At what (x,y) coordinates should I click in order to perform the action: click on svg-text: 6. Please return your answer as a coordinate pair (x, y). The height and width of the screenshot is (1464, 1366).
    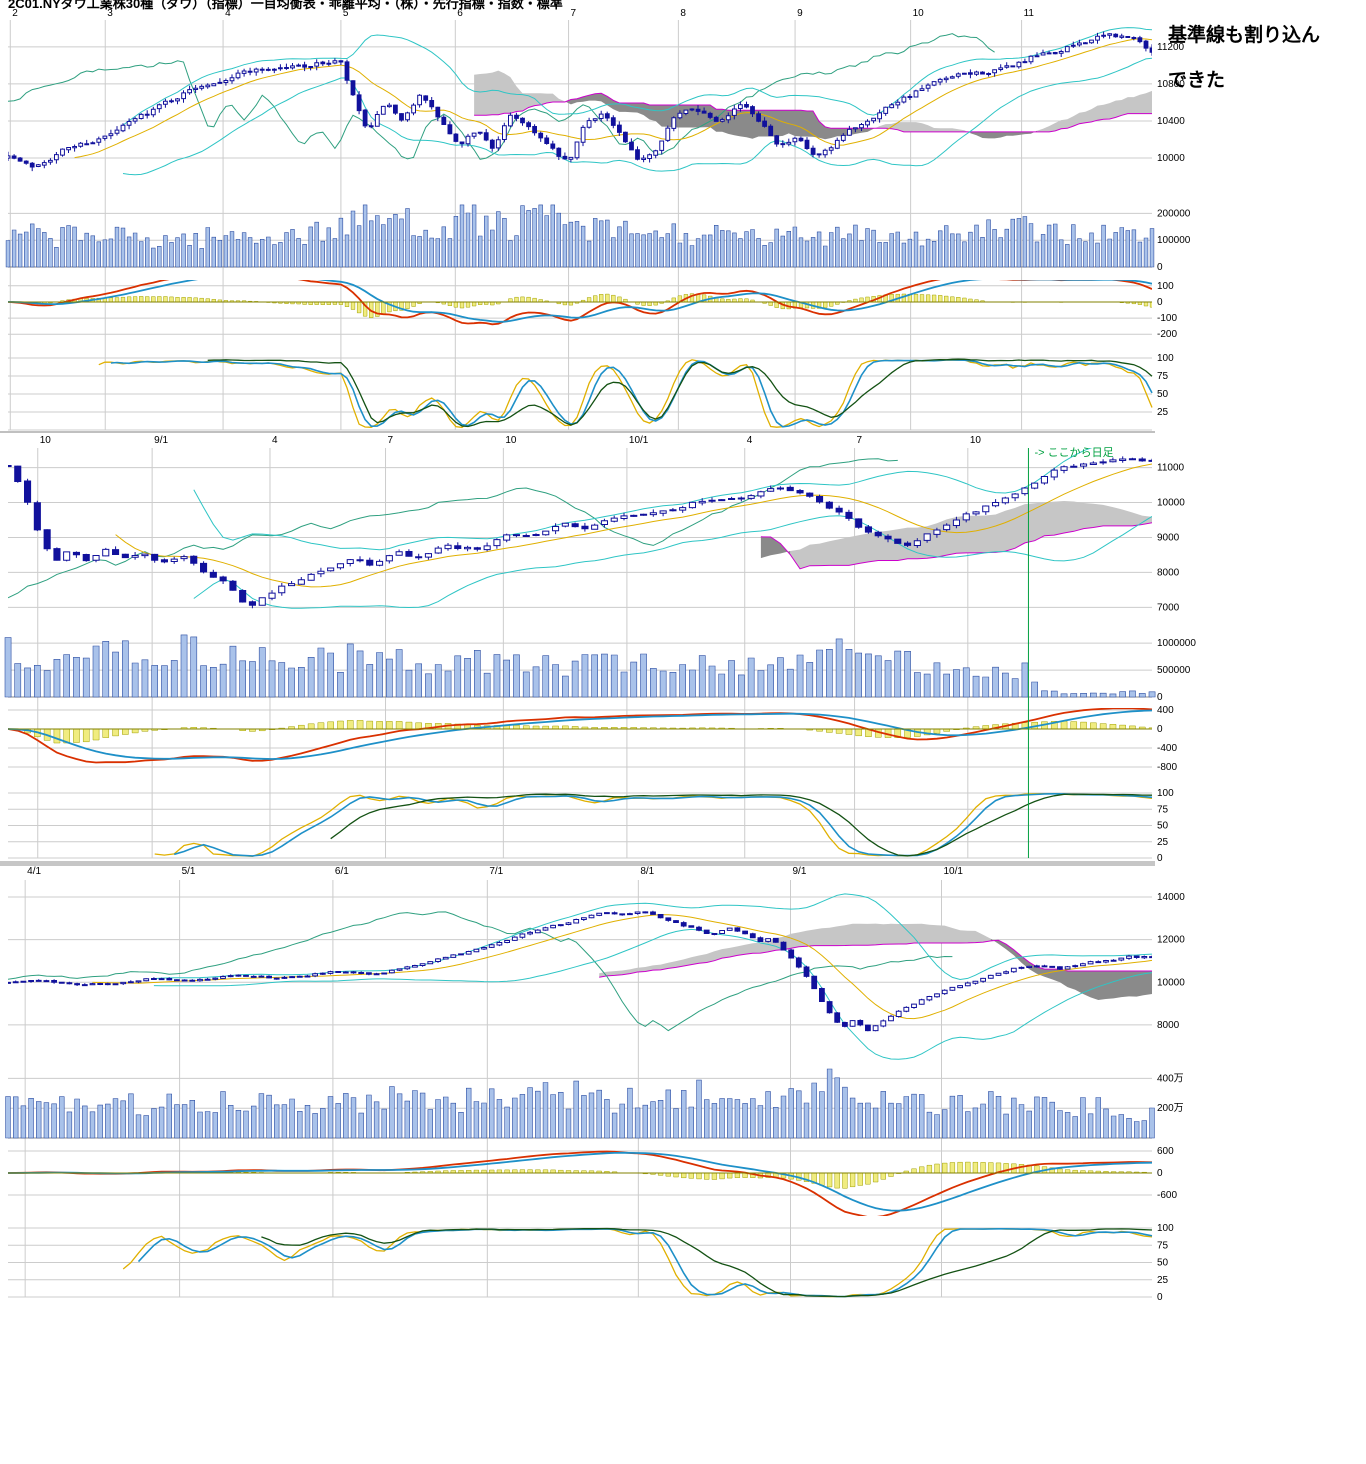
    Looking at the image, I should click on (460, 13).